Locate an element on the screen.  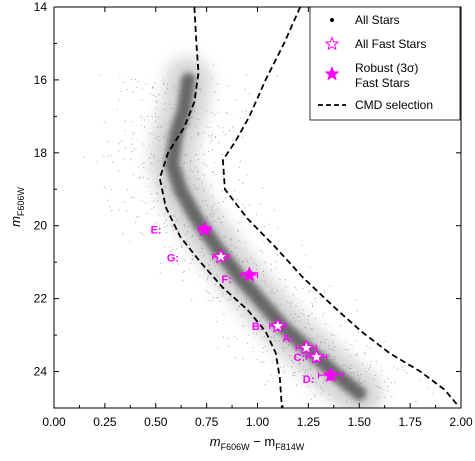
x-tick-label: 1.25 is located at coordinates (309, 422).